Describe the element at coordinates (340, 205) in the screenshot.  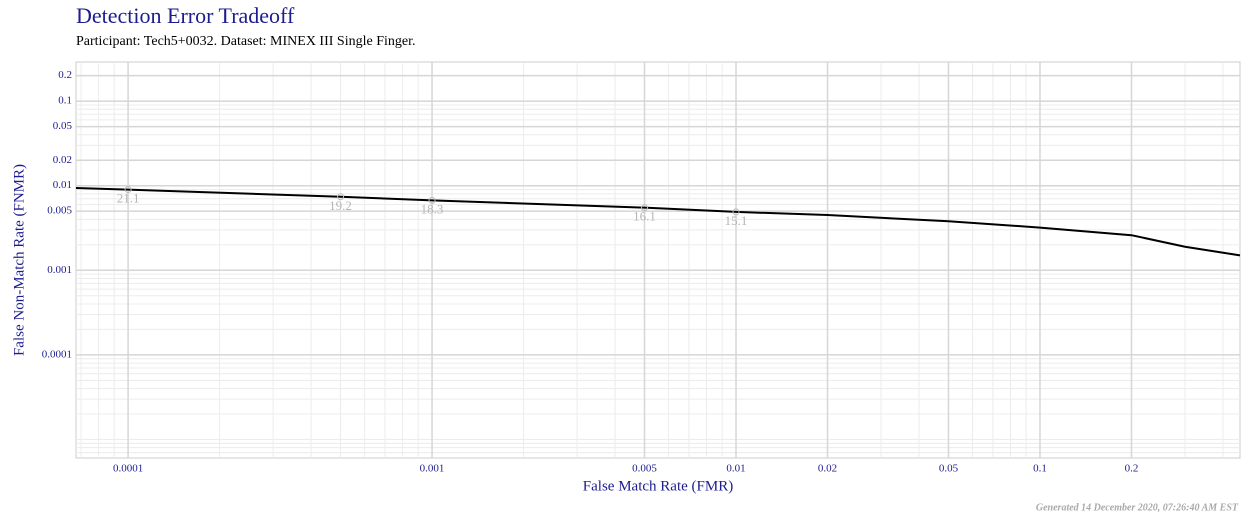
I see `threshold-label: 19.2` at that location.